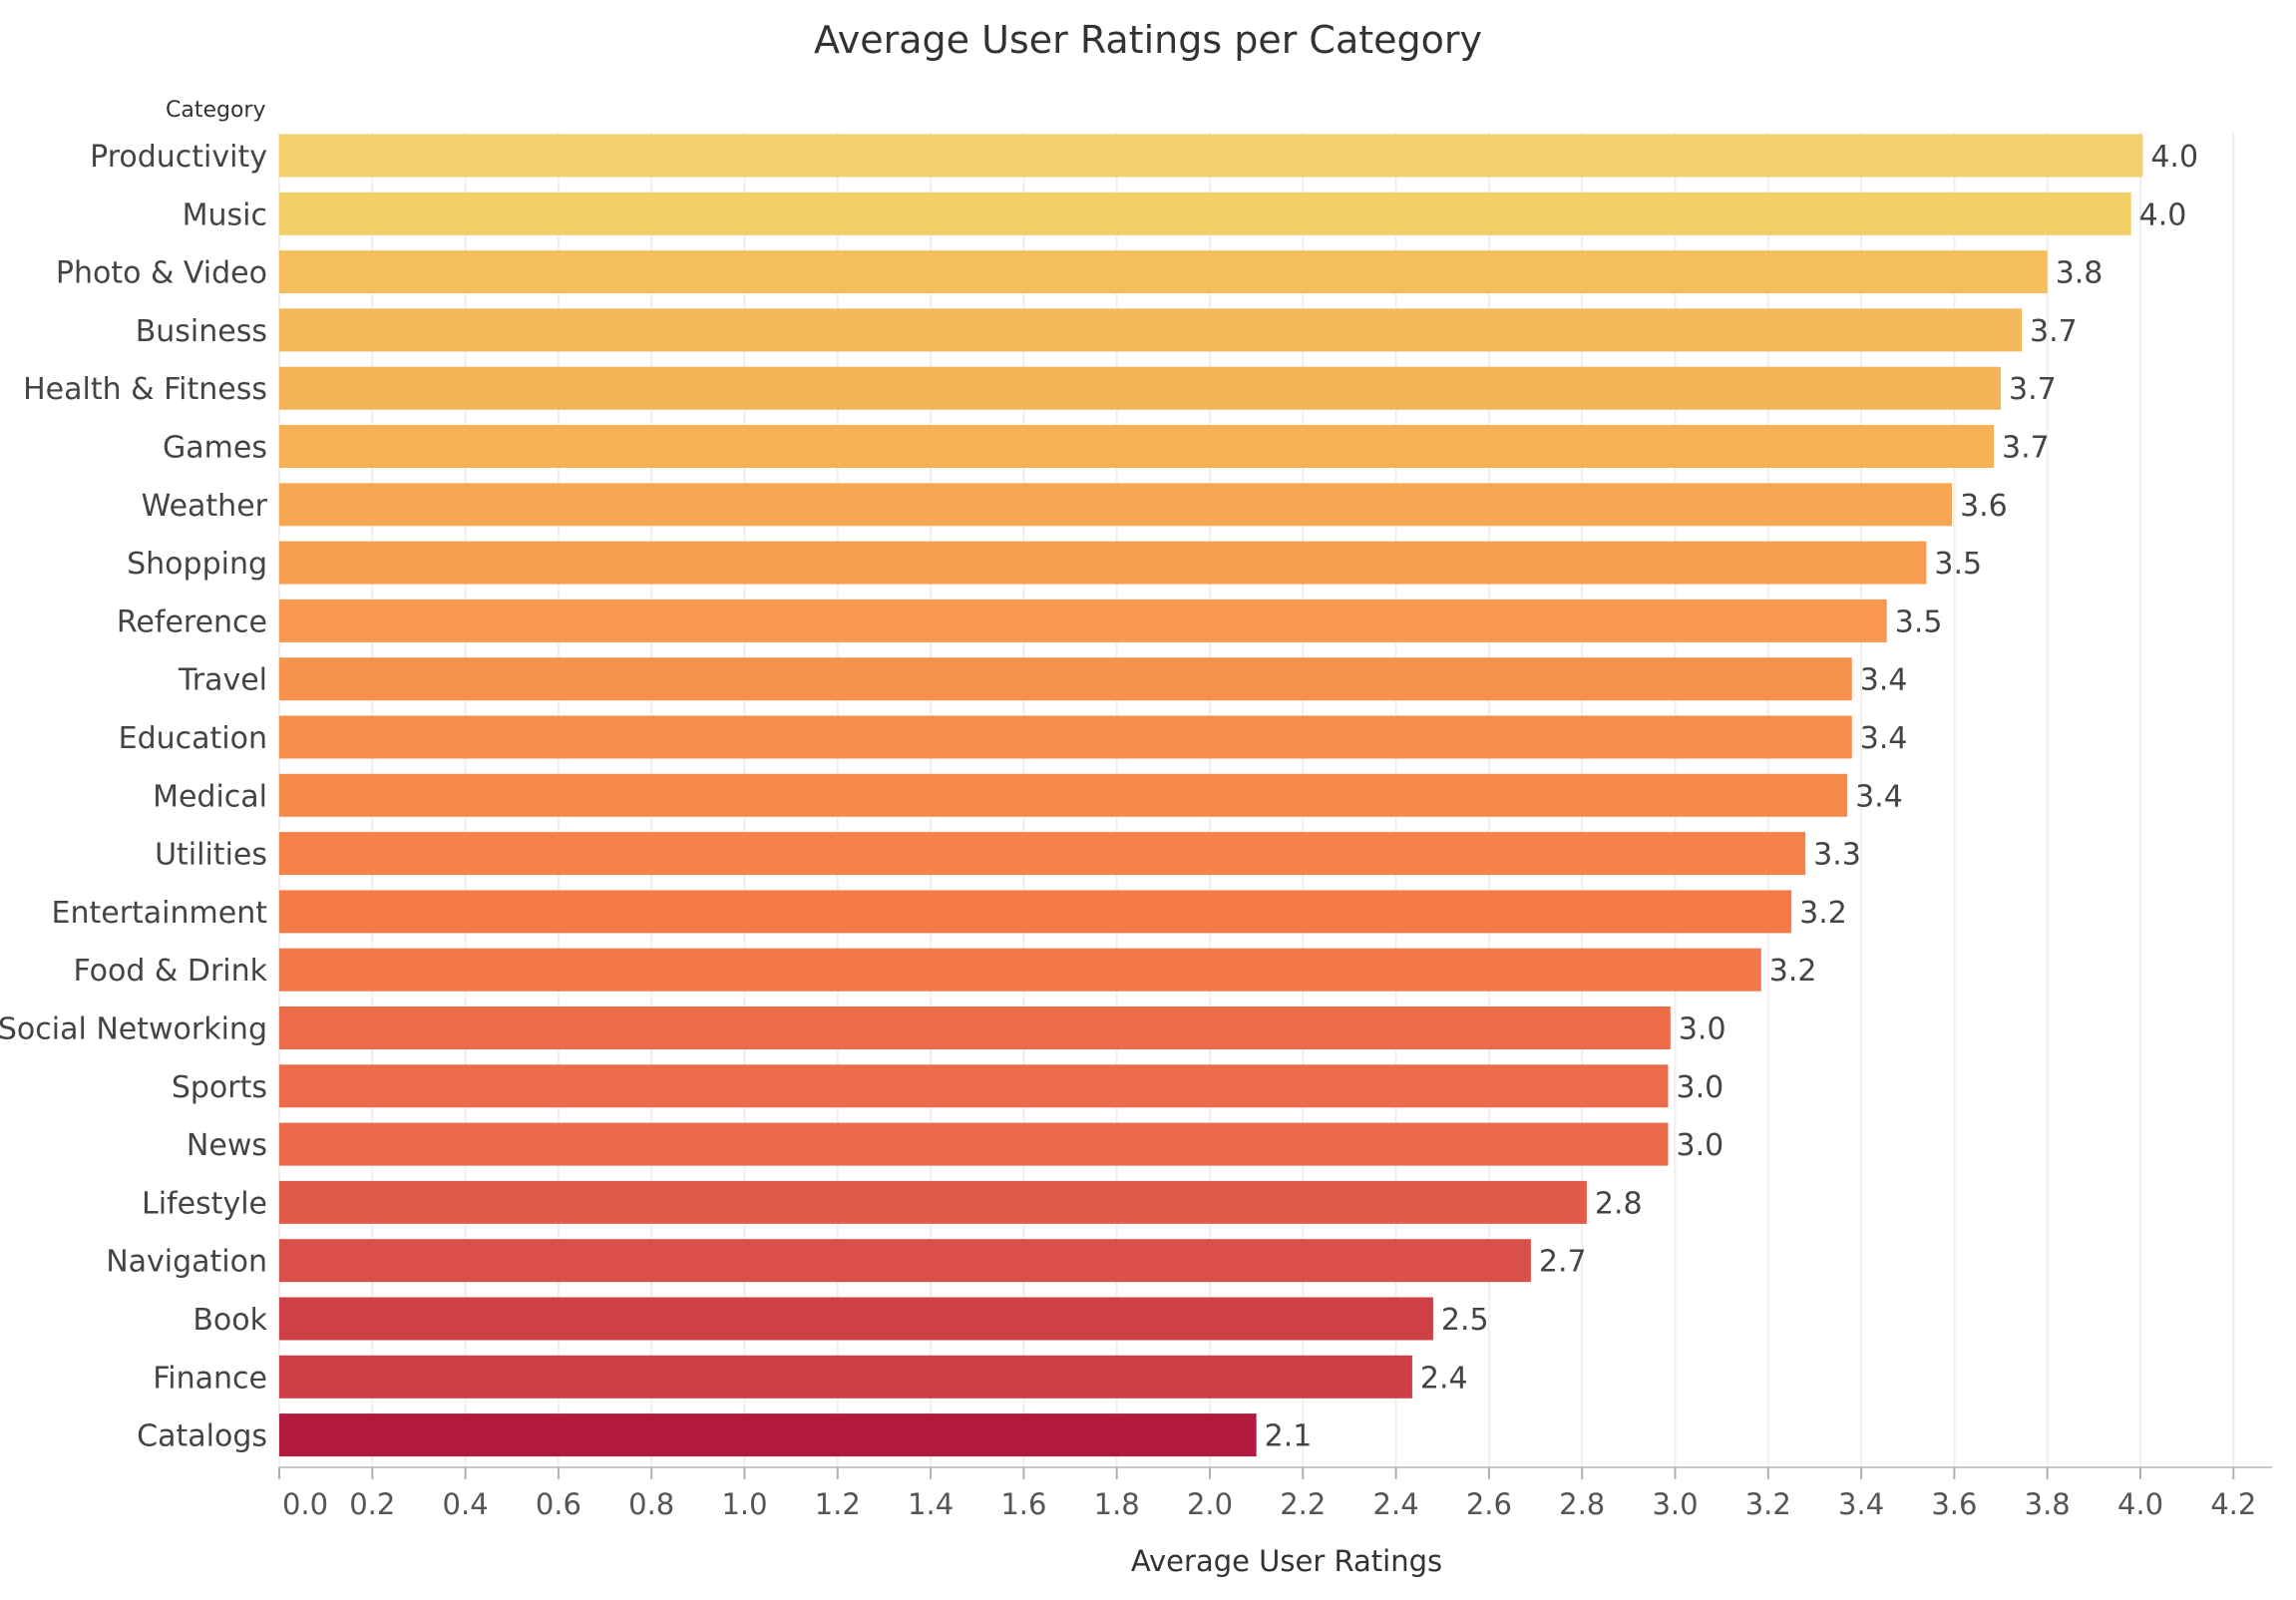 Image resolution: width=2296 pixels, height=1600 pixels. I want to click on bar-travel, so click(1066, 679).